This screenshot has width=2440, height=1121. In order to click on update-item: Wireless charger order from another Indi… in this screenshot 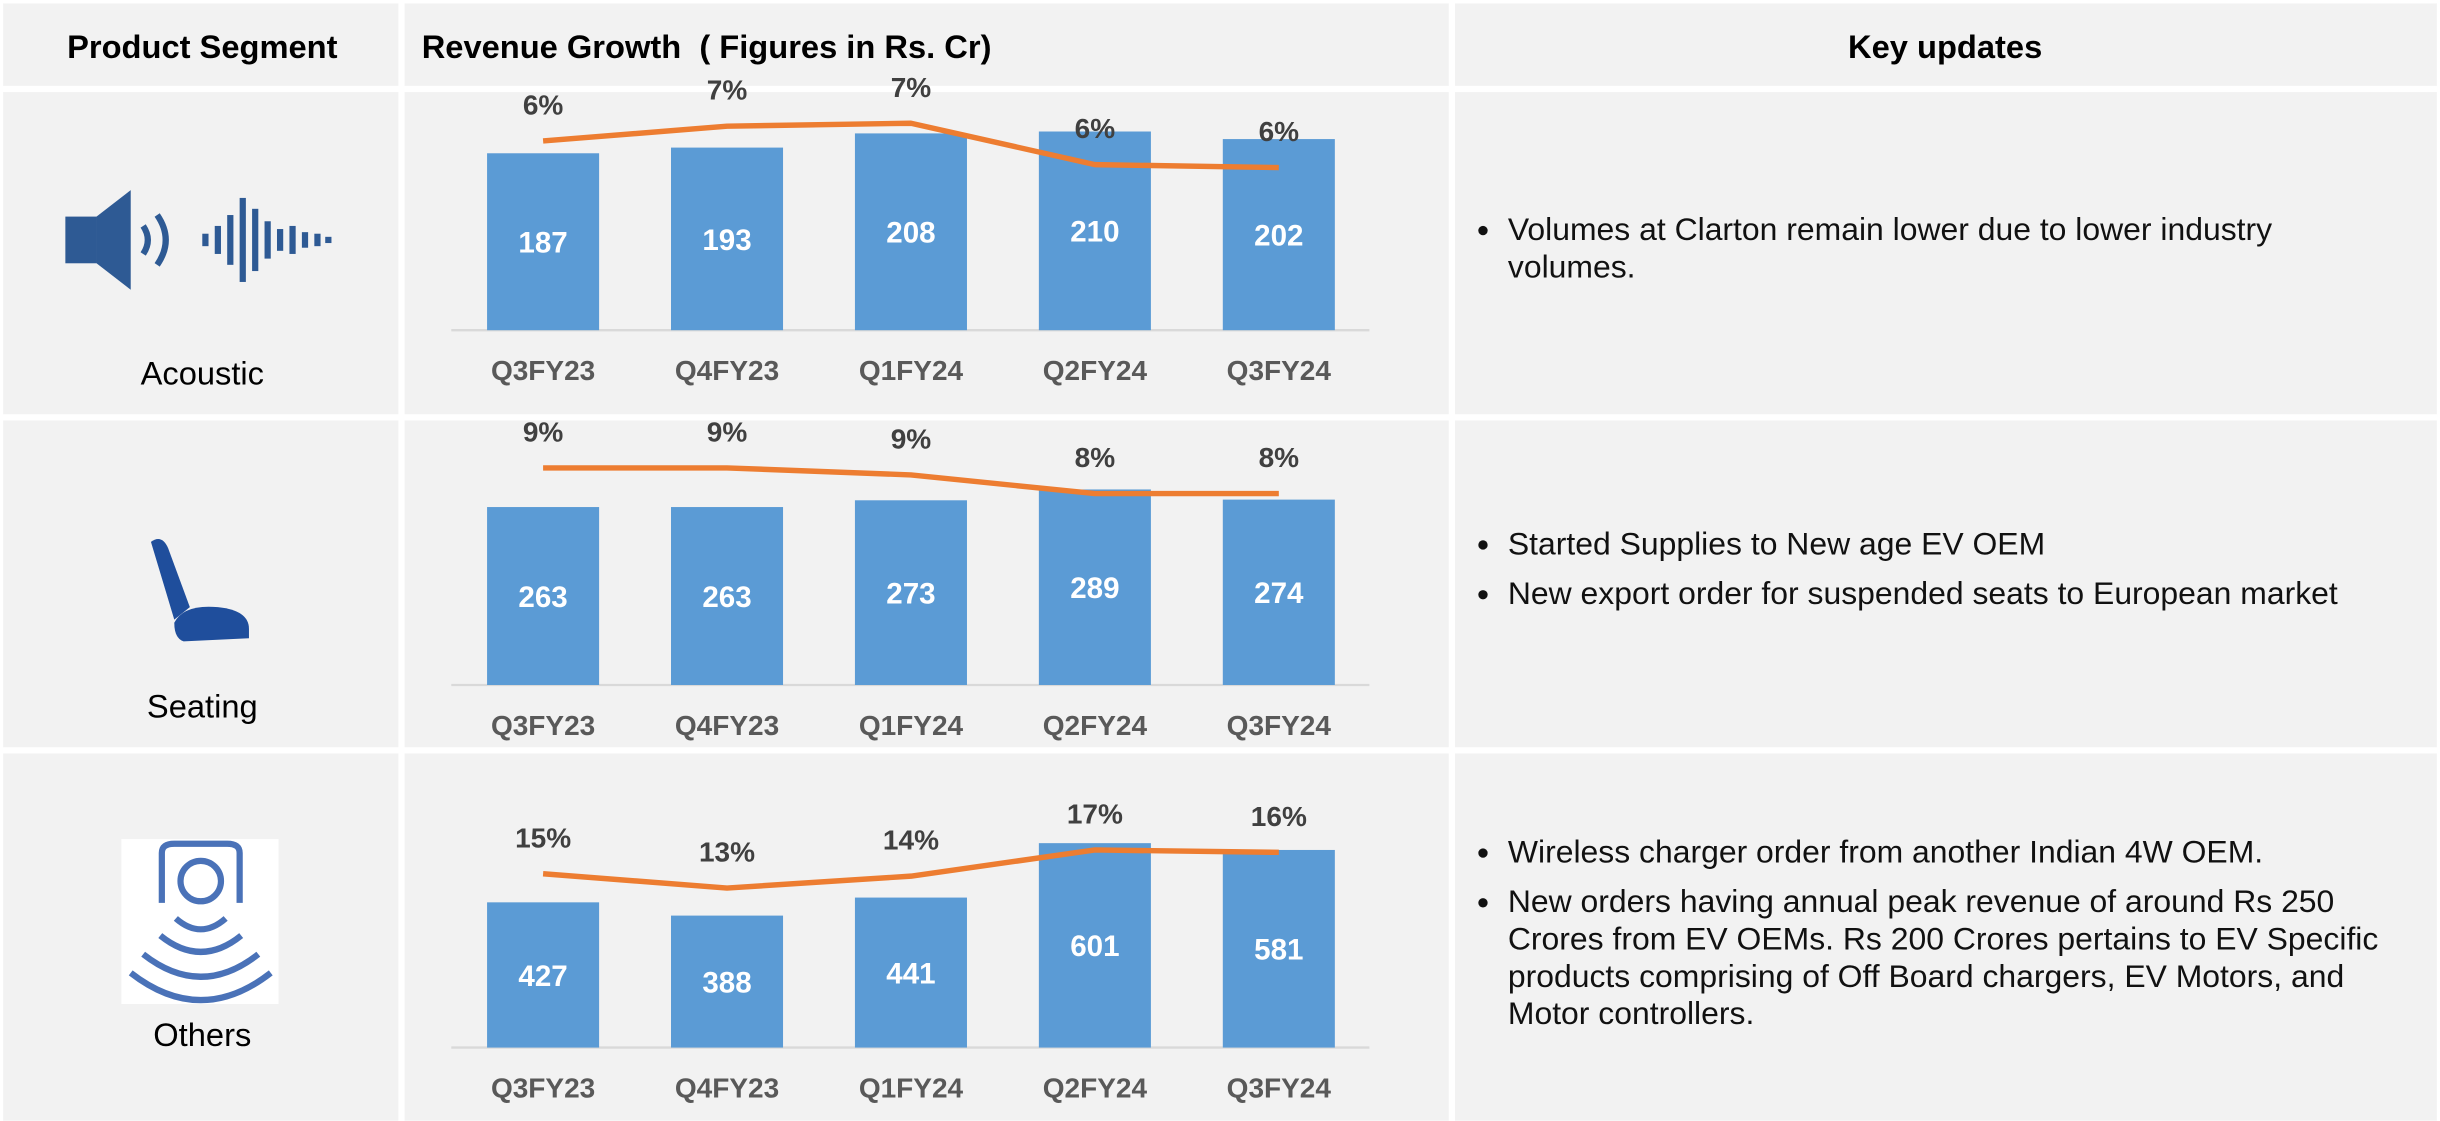, I will do `click(1956, 852)`.